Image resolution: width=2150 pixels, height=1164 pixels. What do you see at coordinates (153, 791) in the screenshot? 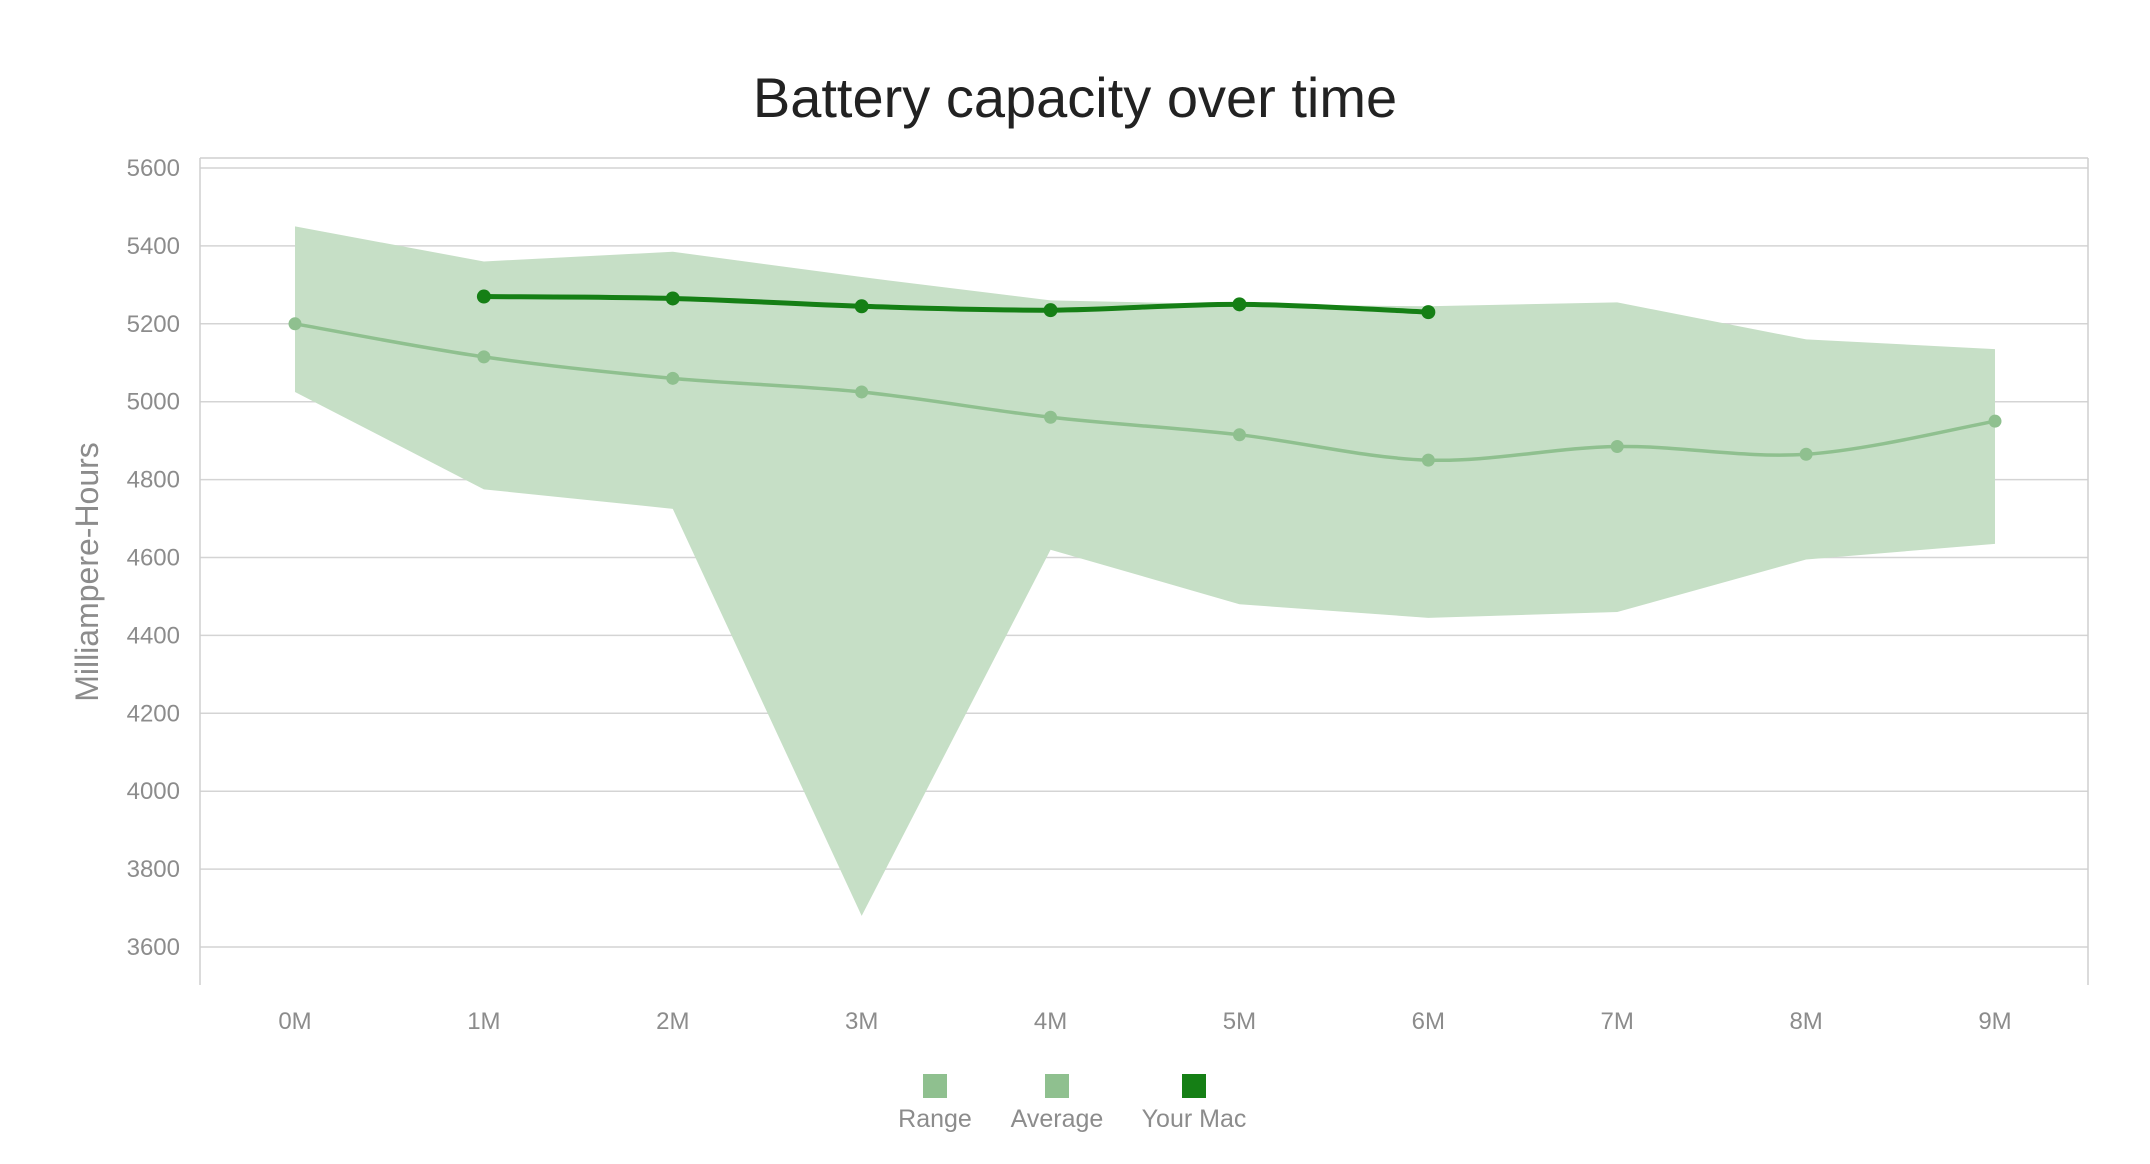
I see `y-tick-label: 4000` at bounding box center [153, 791].